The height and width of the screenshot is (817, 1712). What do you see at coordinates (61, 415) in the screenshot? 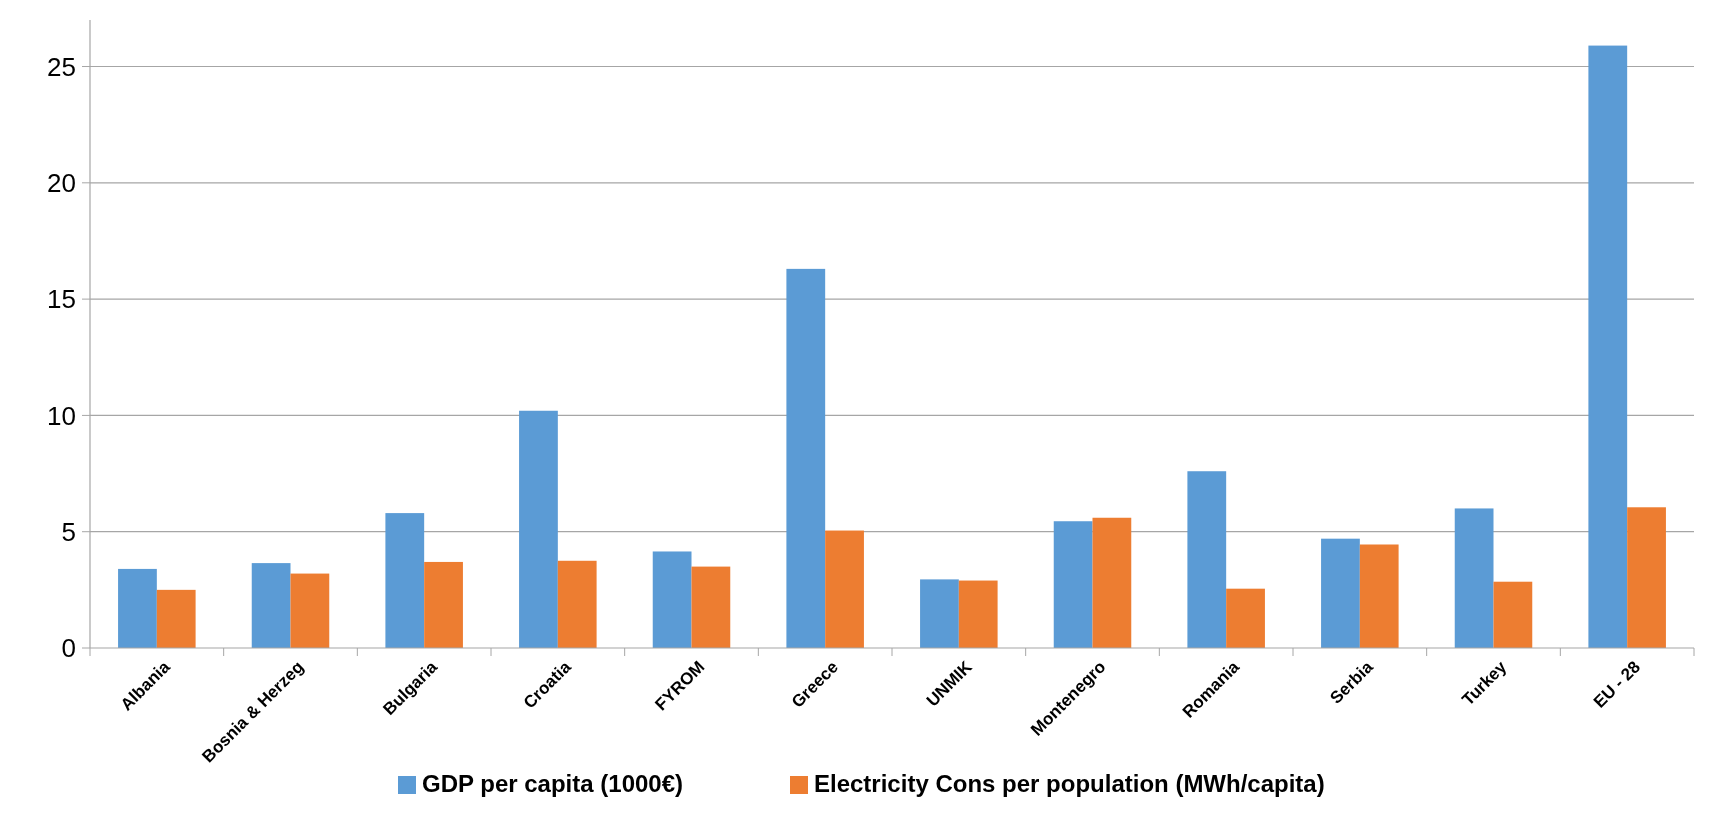
I see `y-tick-label: 10` at bounding box center [61, 415].